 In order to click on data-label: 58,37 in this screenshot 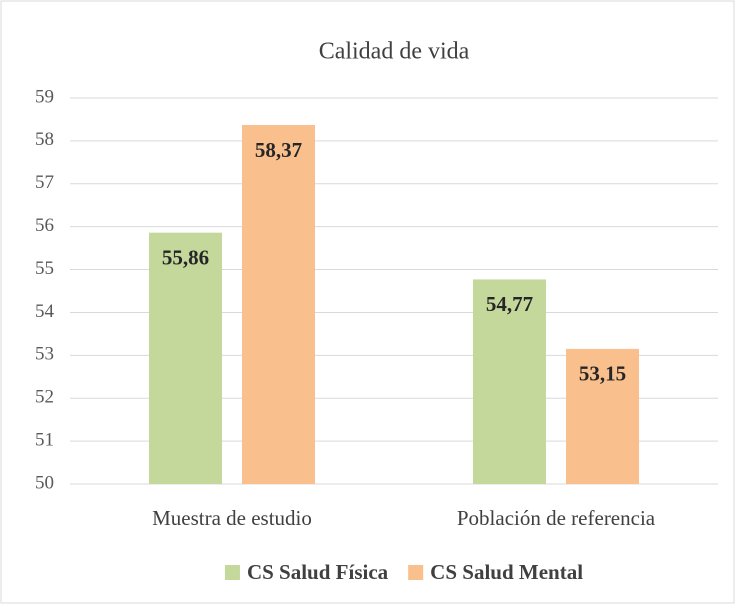, I will do `click(278, 150)`.